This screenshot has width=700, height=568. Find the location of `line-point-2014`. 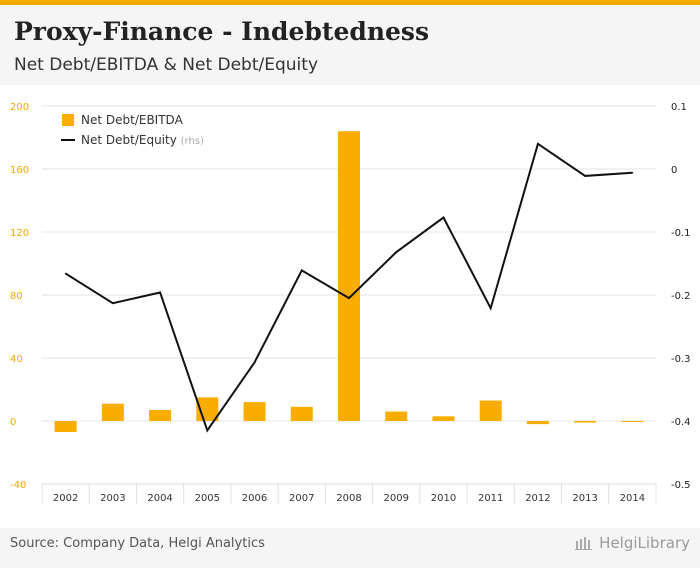

line-point-2014 is located at coordinates (632, 172).